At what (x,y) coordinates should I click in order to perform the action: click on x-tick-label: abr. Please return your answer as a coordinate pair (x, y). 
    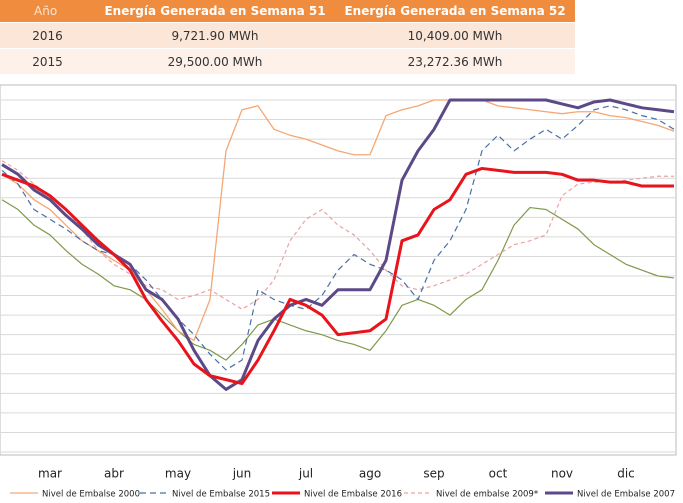
    Looking at the image, I should click on (114, 474).